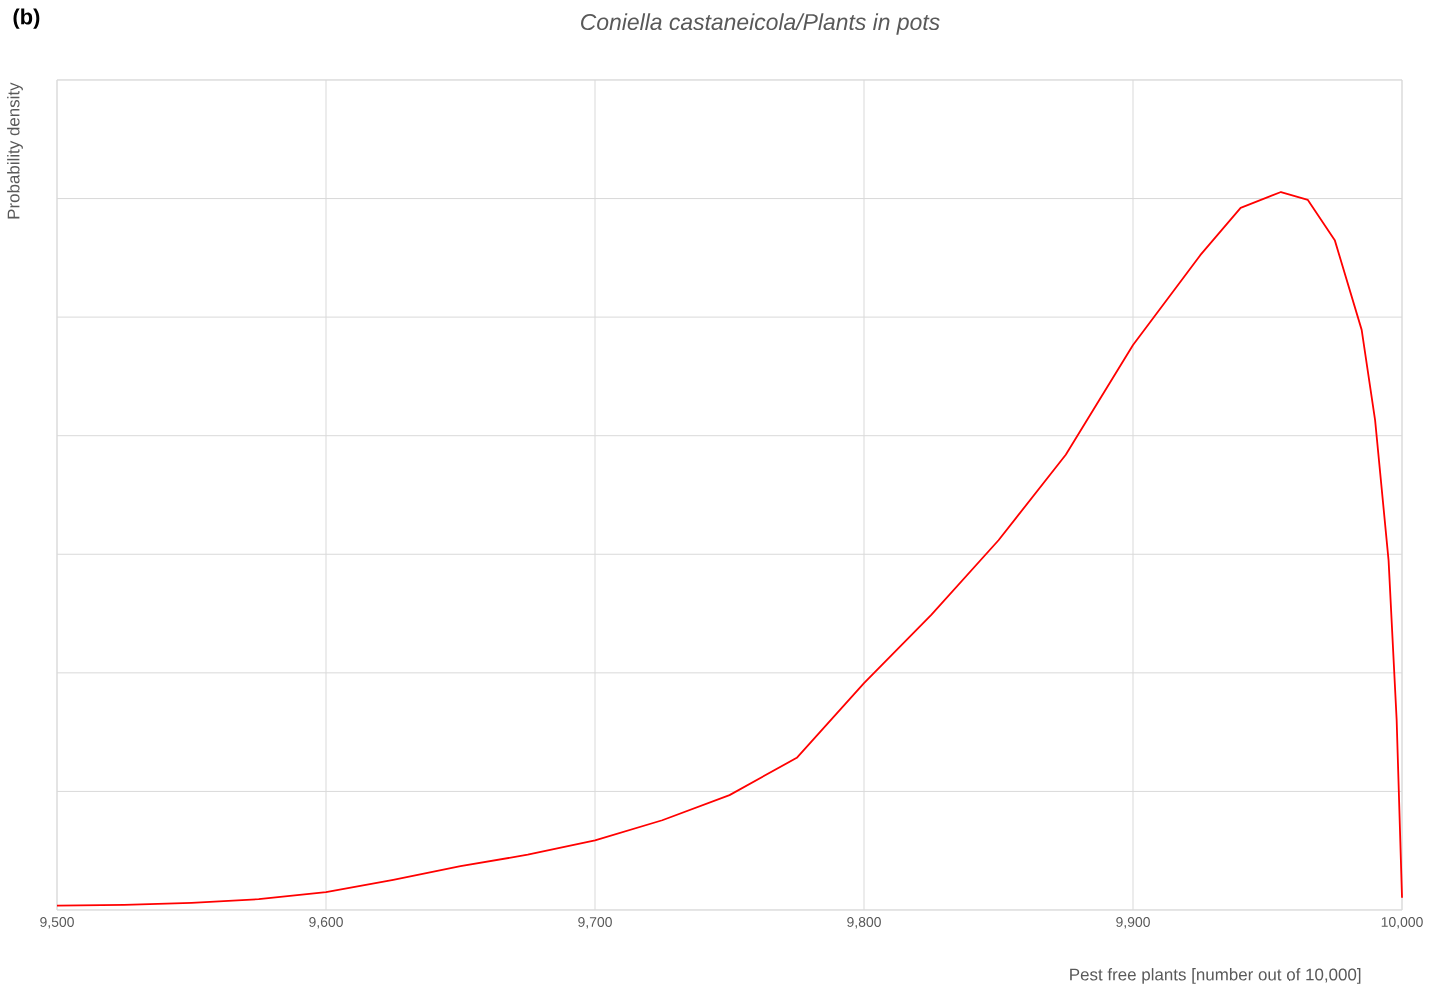 The width and height of the screenshot is (1431, 990). What do you see at coordinates (15, 150) in the screenshot?
I see `y-axis-title: Probability density` at bounding box center [15, 150].